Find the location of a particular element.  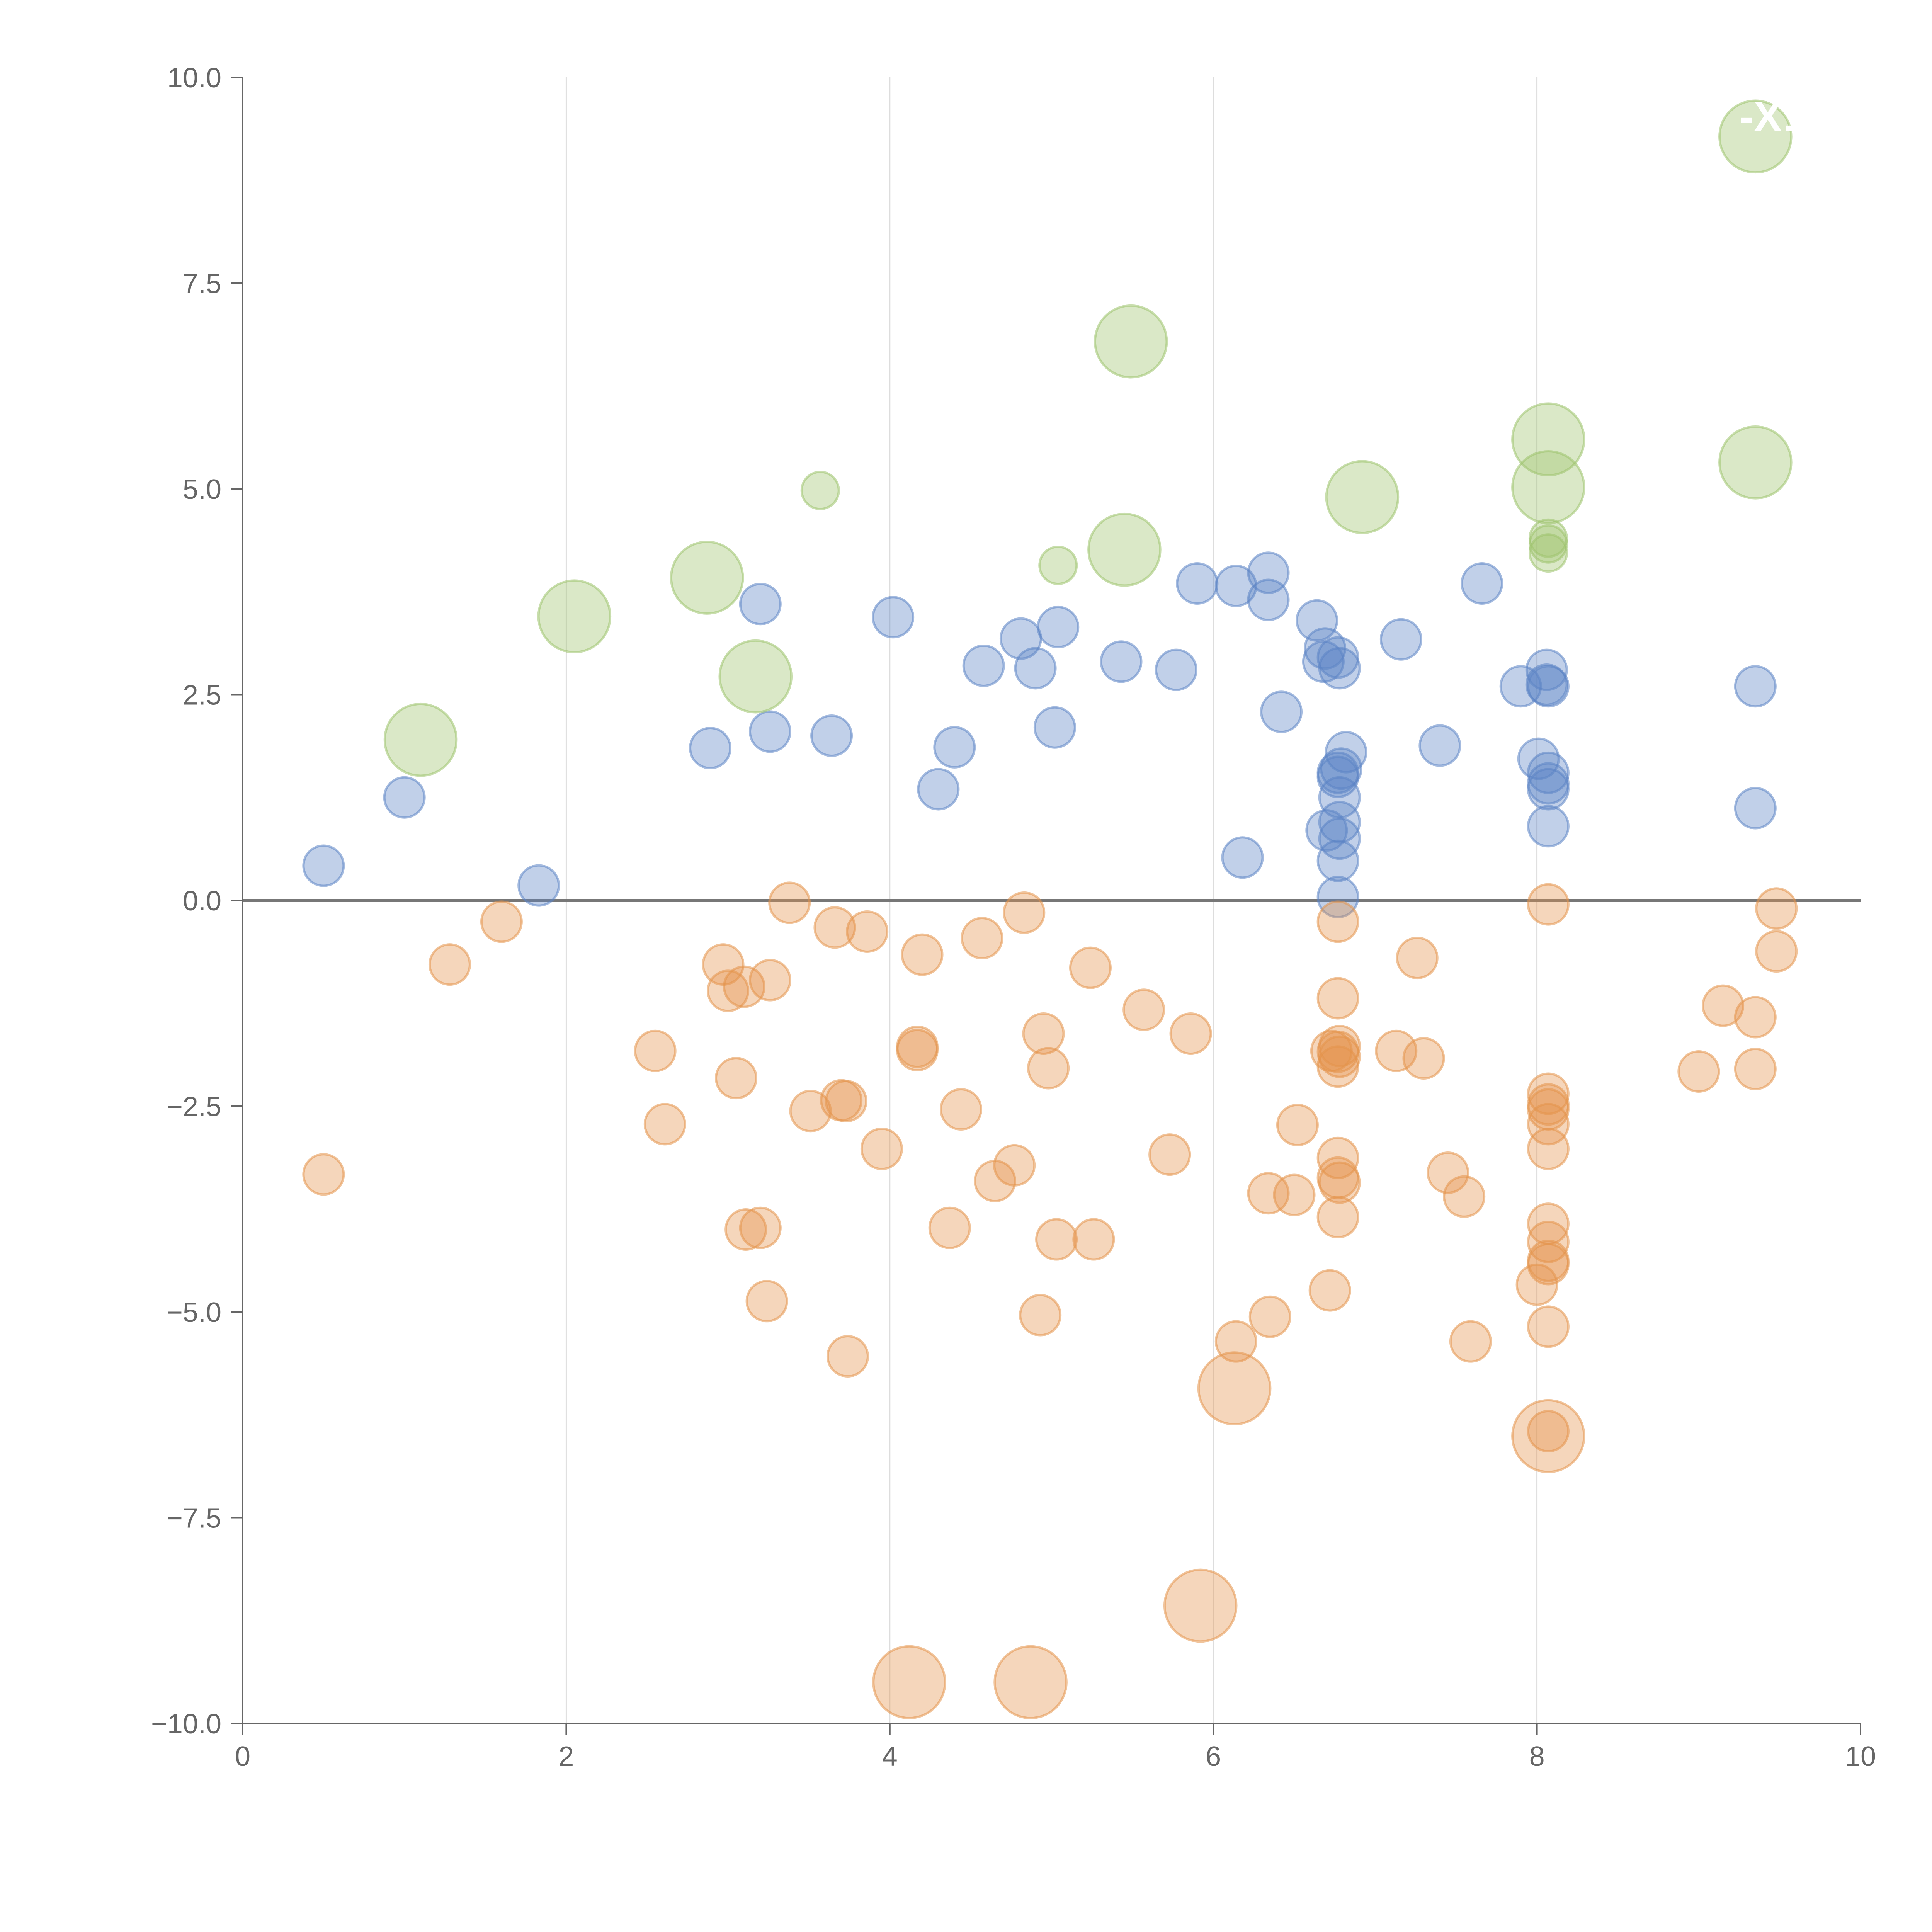

y-tick-label: 2.5 is located at coordinates (202, 695).